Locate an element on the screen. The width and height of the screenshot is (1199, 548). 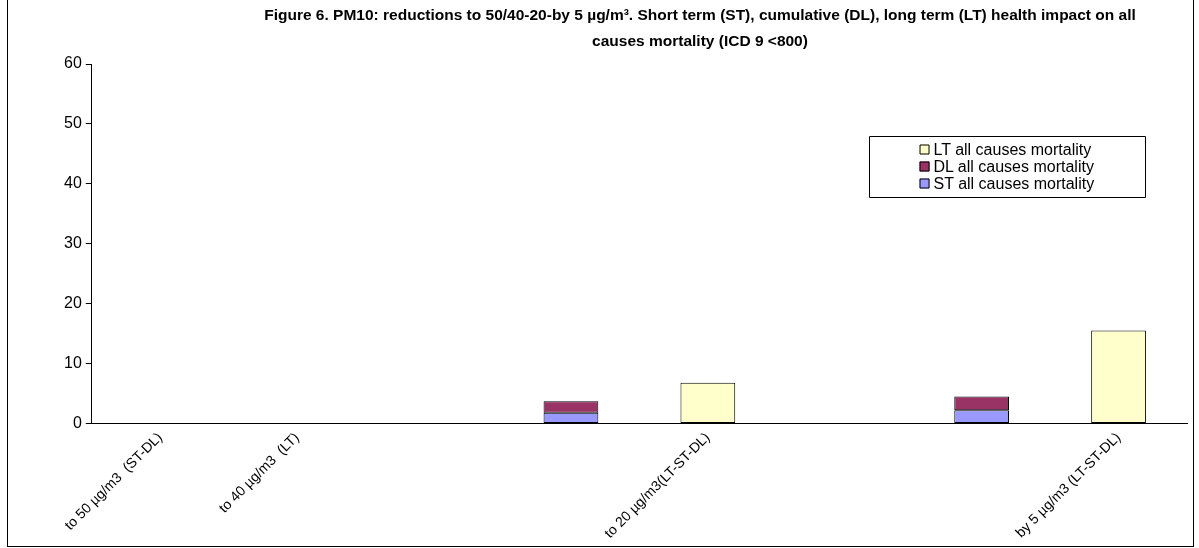
y-tick-label: 10 is located at coordinates (73, 362).